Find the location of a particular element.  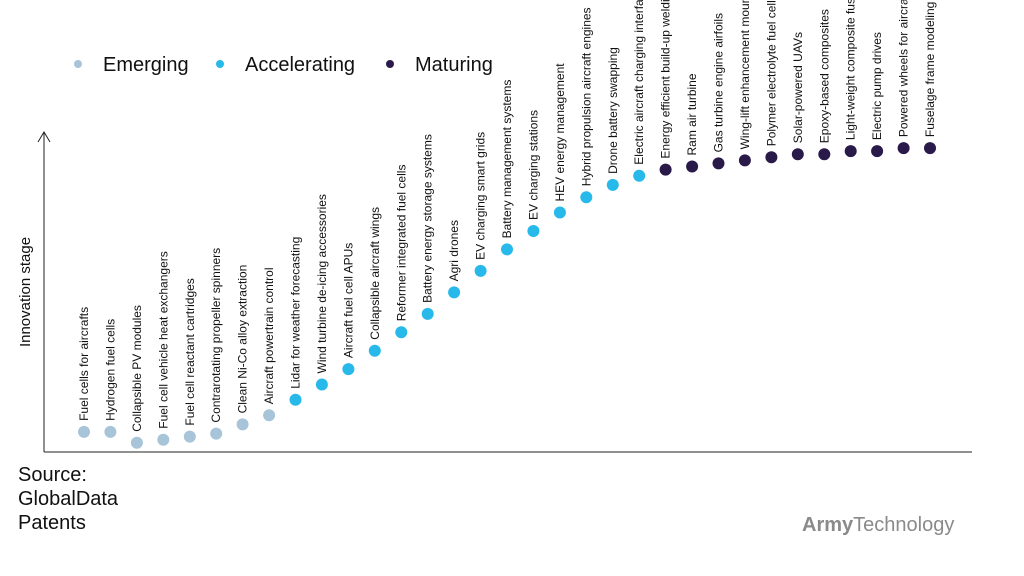

data-point: Battery management systems is located at coordinates (507, 168).